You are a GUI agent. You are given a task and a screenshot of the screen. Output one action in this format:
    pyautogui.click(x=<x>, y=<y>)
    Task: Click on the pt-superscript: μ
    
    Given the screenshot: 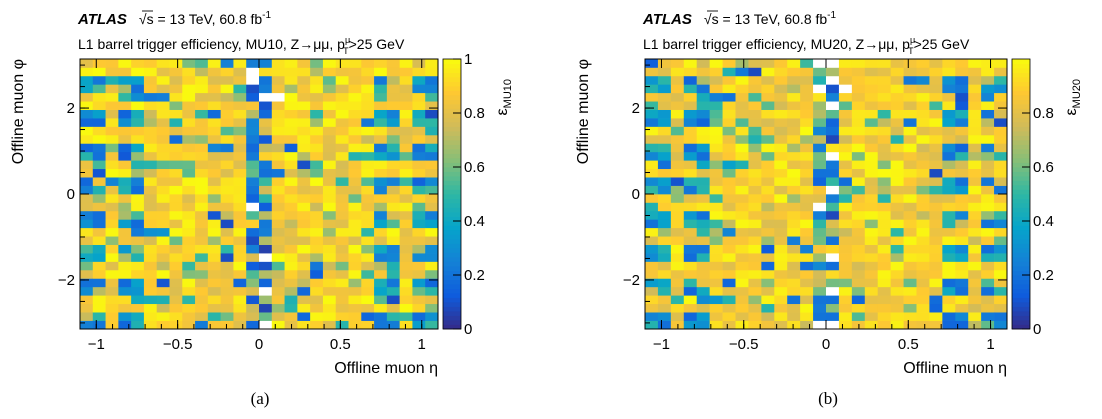 What is the action you would take?
    pyautogui.click(x=347, y=40)
    